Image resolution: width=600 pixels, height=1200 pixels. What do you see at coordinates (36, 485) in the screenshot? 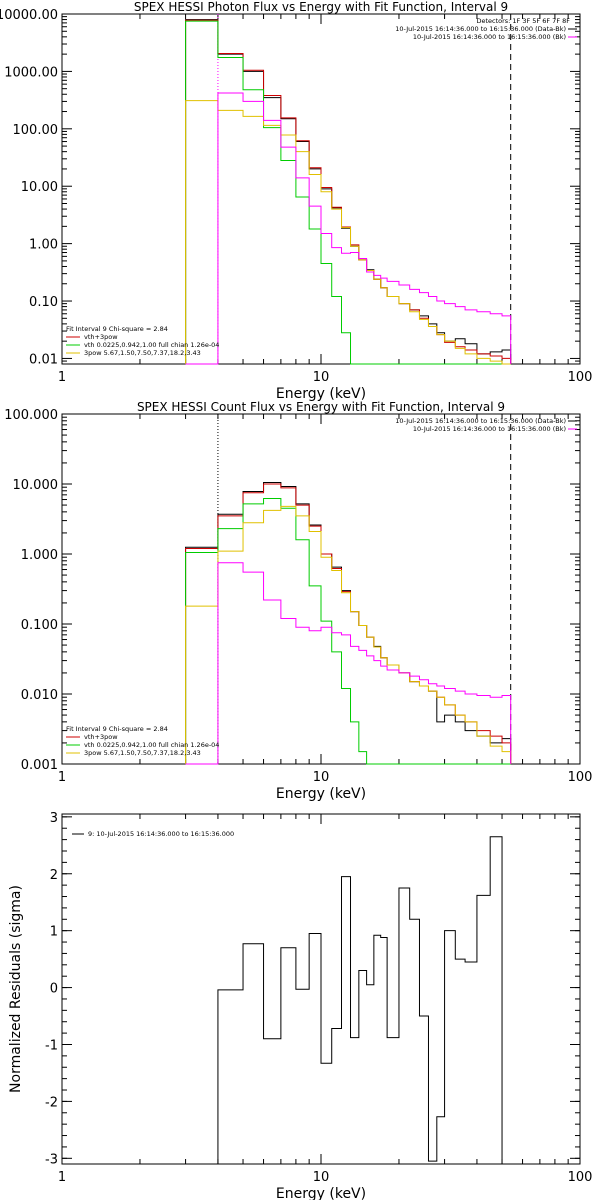
I see `panel2-y-tick-label: 10.000` at bounding box center [36, 485].